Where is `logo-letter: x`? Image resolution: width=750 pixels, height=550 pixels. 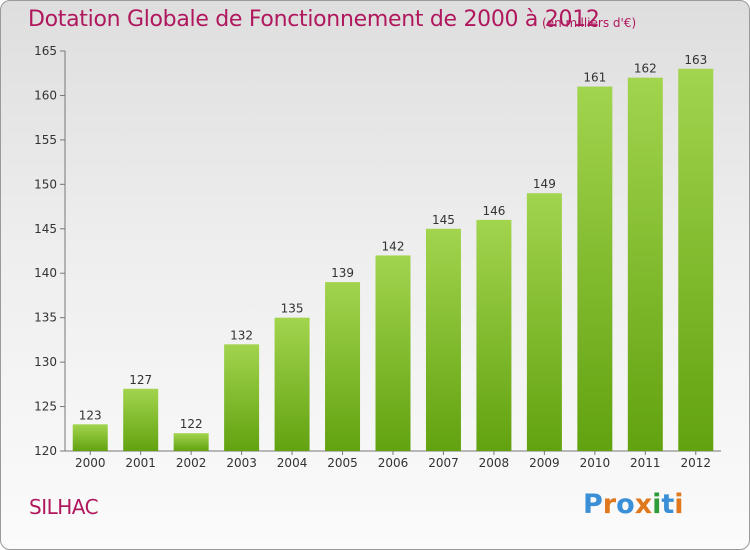 logo-letter: x is located at coordinates (643, 504).